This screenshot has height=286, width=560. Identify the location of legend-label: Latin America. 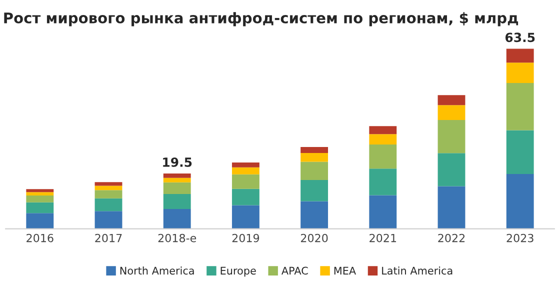
(417, 270).